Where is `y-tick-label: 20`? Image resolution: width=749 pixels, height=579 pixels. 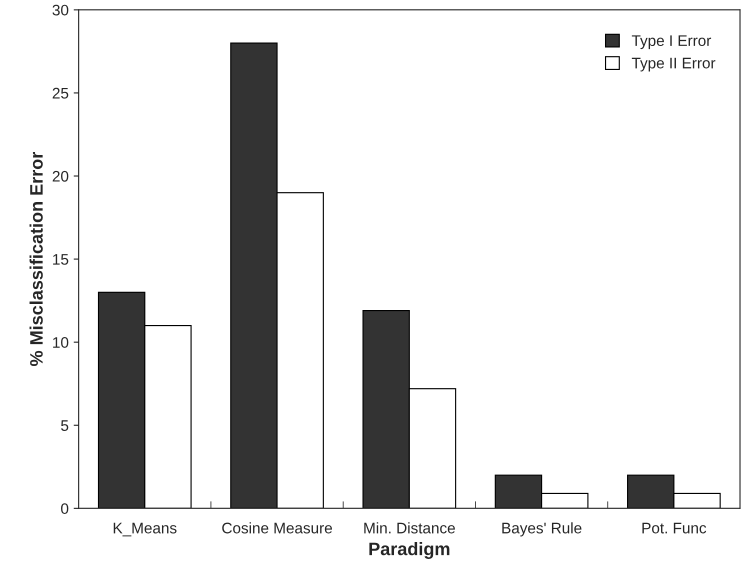 y-tick-label: 20 is located at coordinates (60, 176).